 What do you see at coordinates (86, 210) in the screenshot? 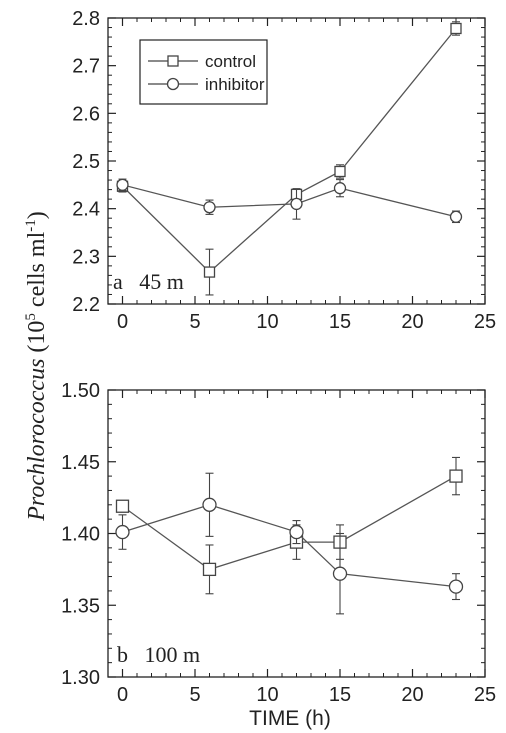
I see `panel-a-ytick-label: 2.4` at bounding box center [86, 210].